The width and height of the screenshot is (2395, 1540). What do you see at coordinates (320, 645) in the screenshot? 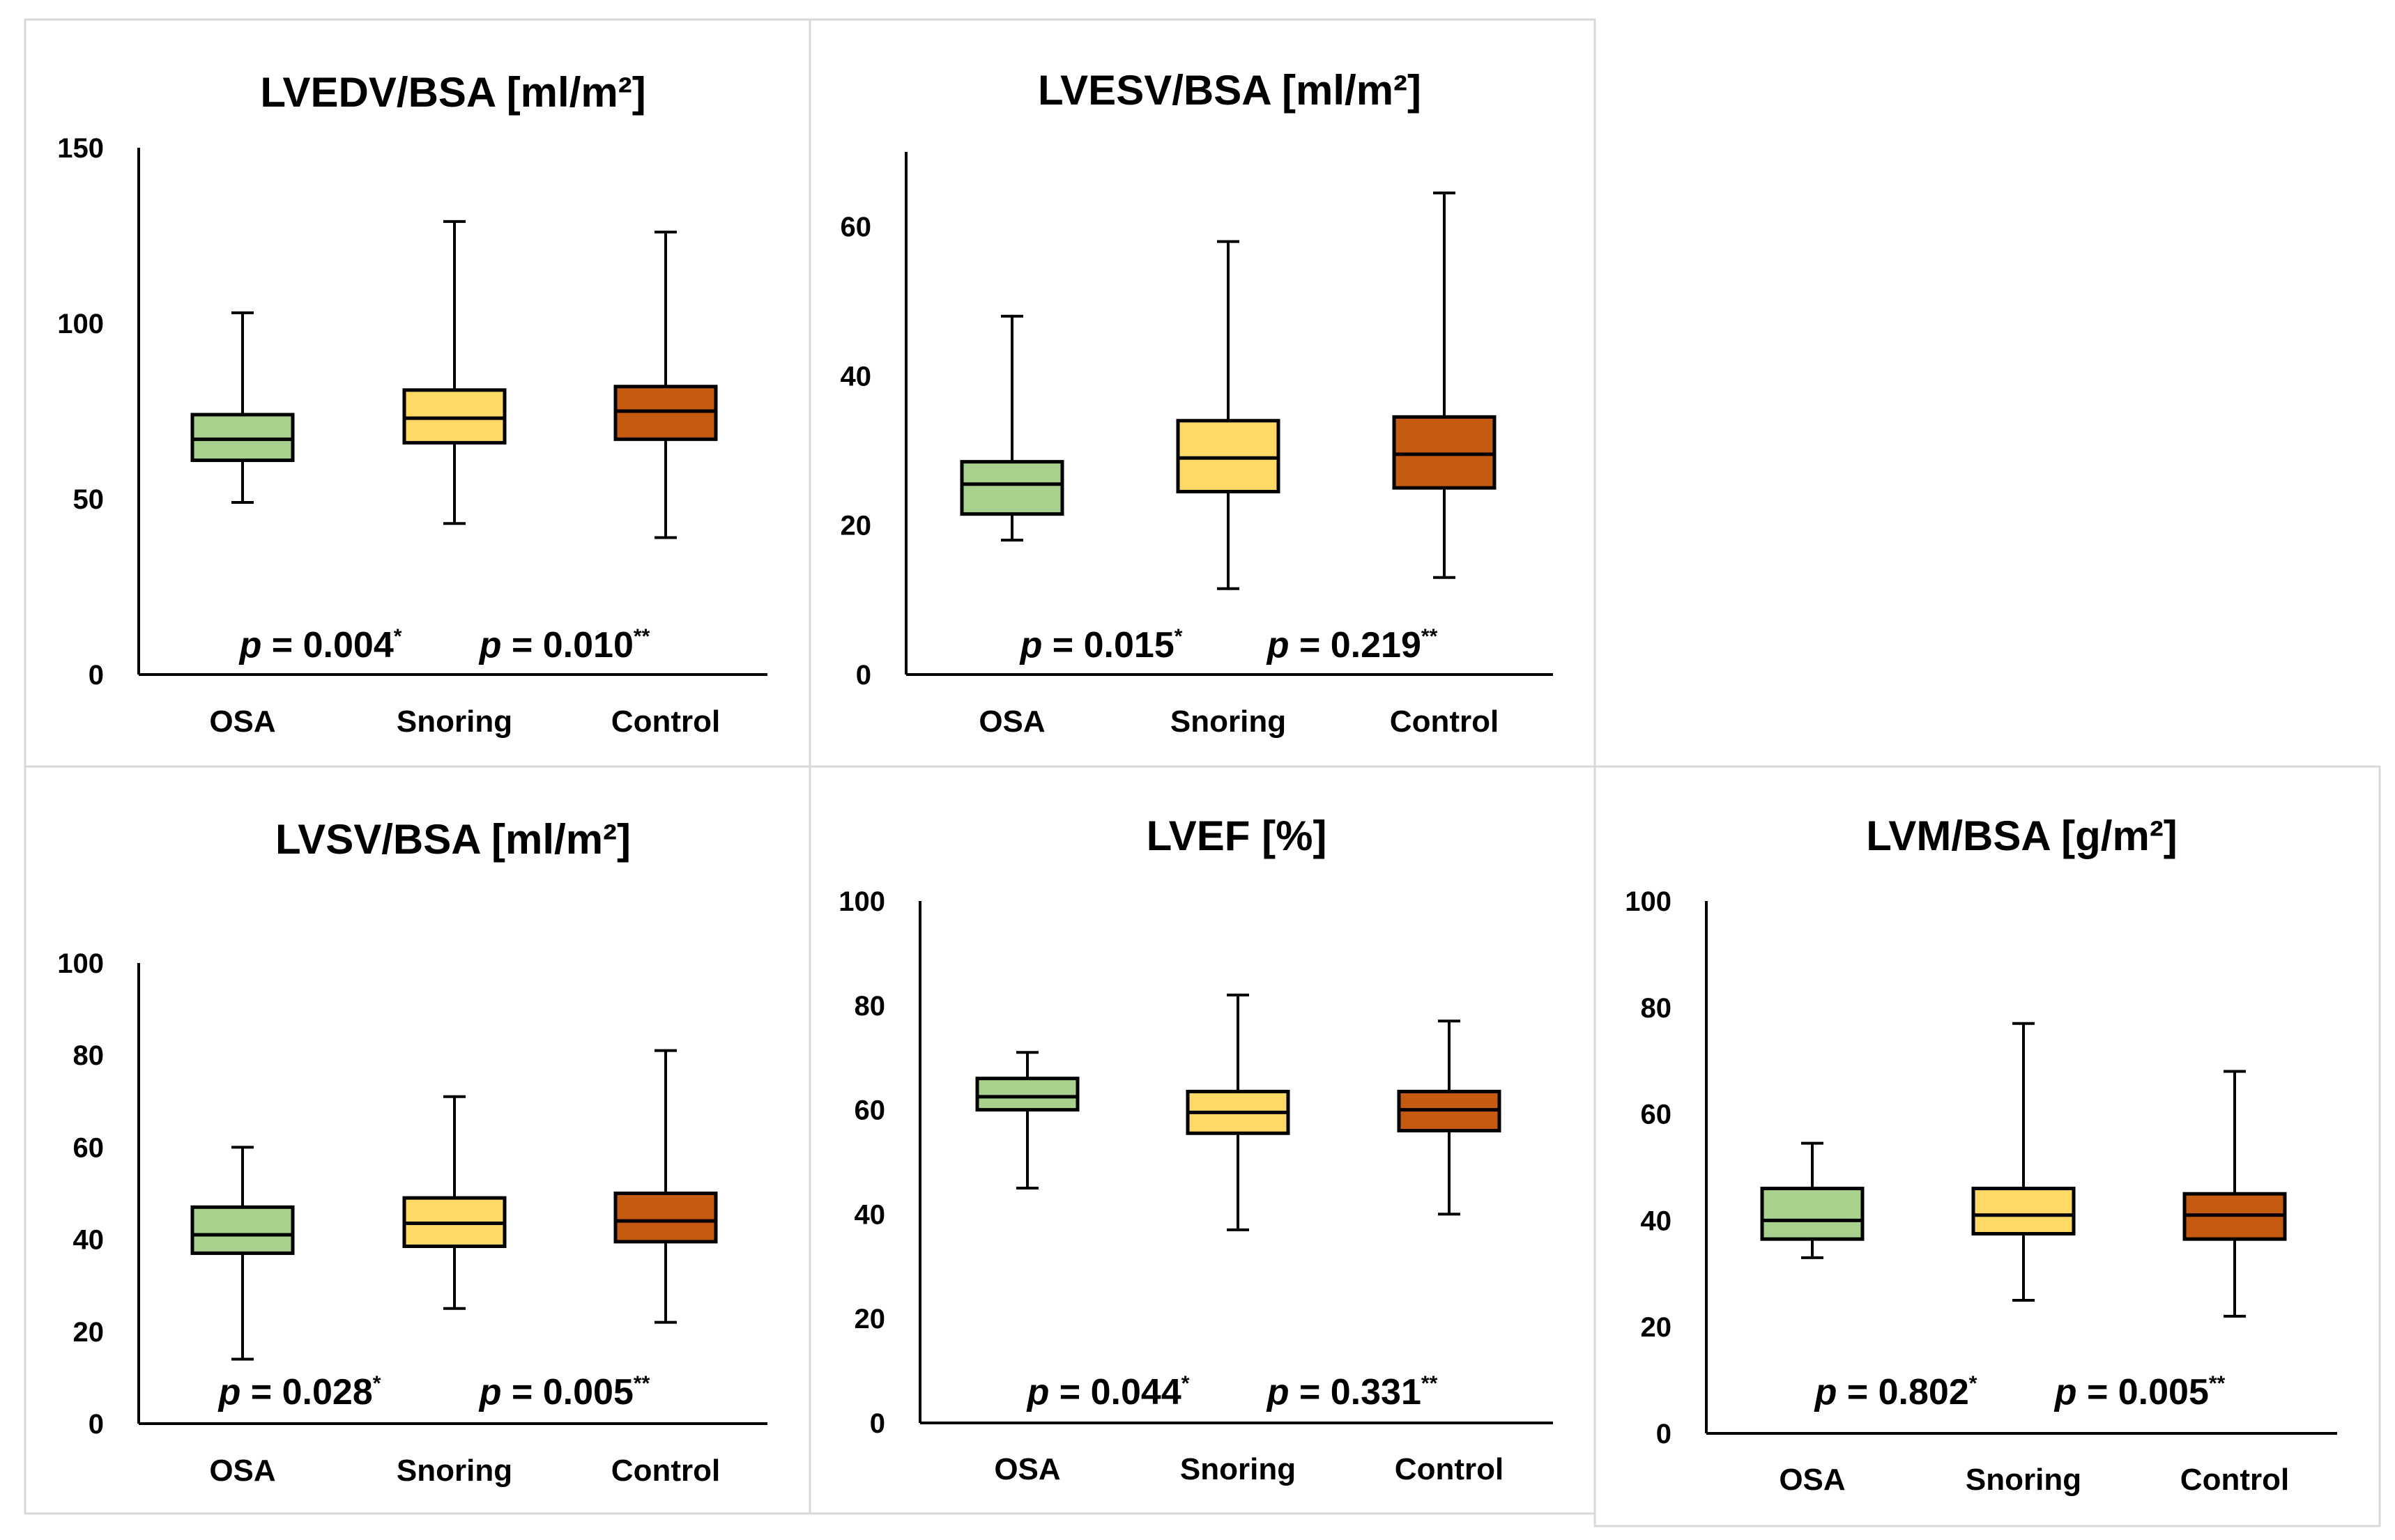
I see `p-value-annotation: p = 0.004*` at bounding box center [320, 645].